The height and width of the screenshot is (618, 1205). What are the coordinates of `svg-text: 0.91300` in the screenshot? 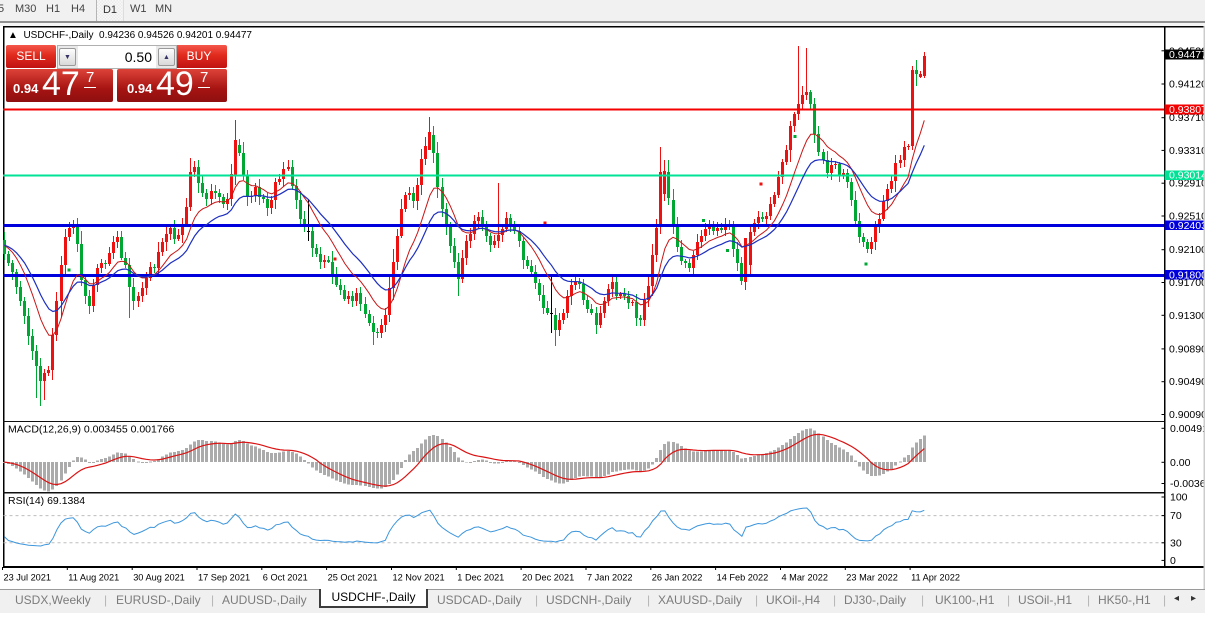 It's located at (1187, 316).